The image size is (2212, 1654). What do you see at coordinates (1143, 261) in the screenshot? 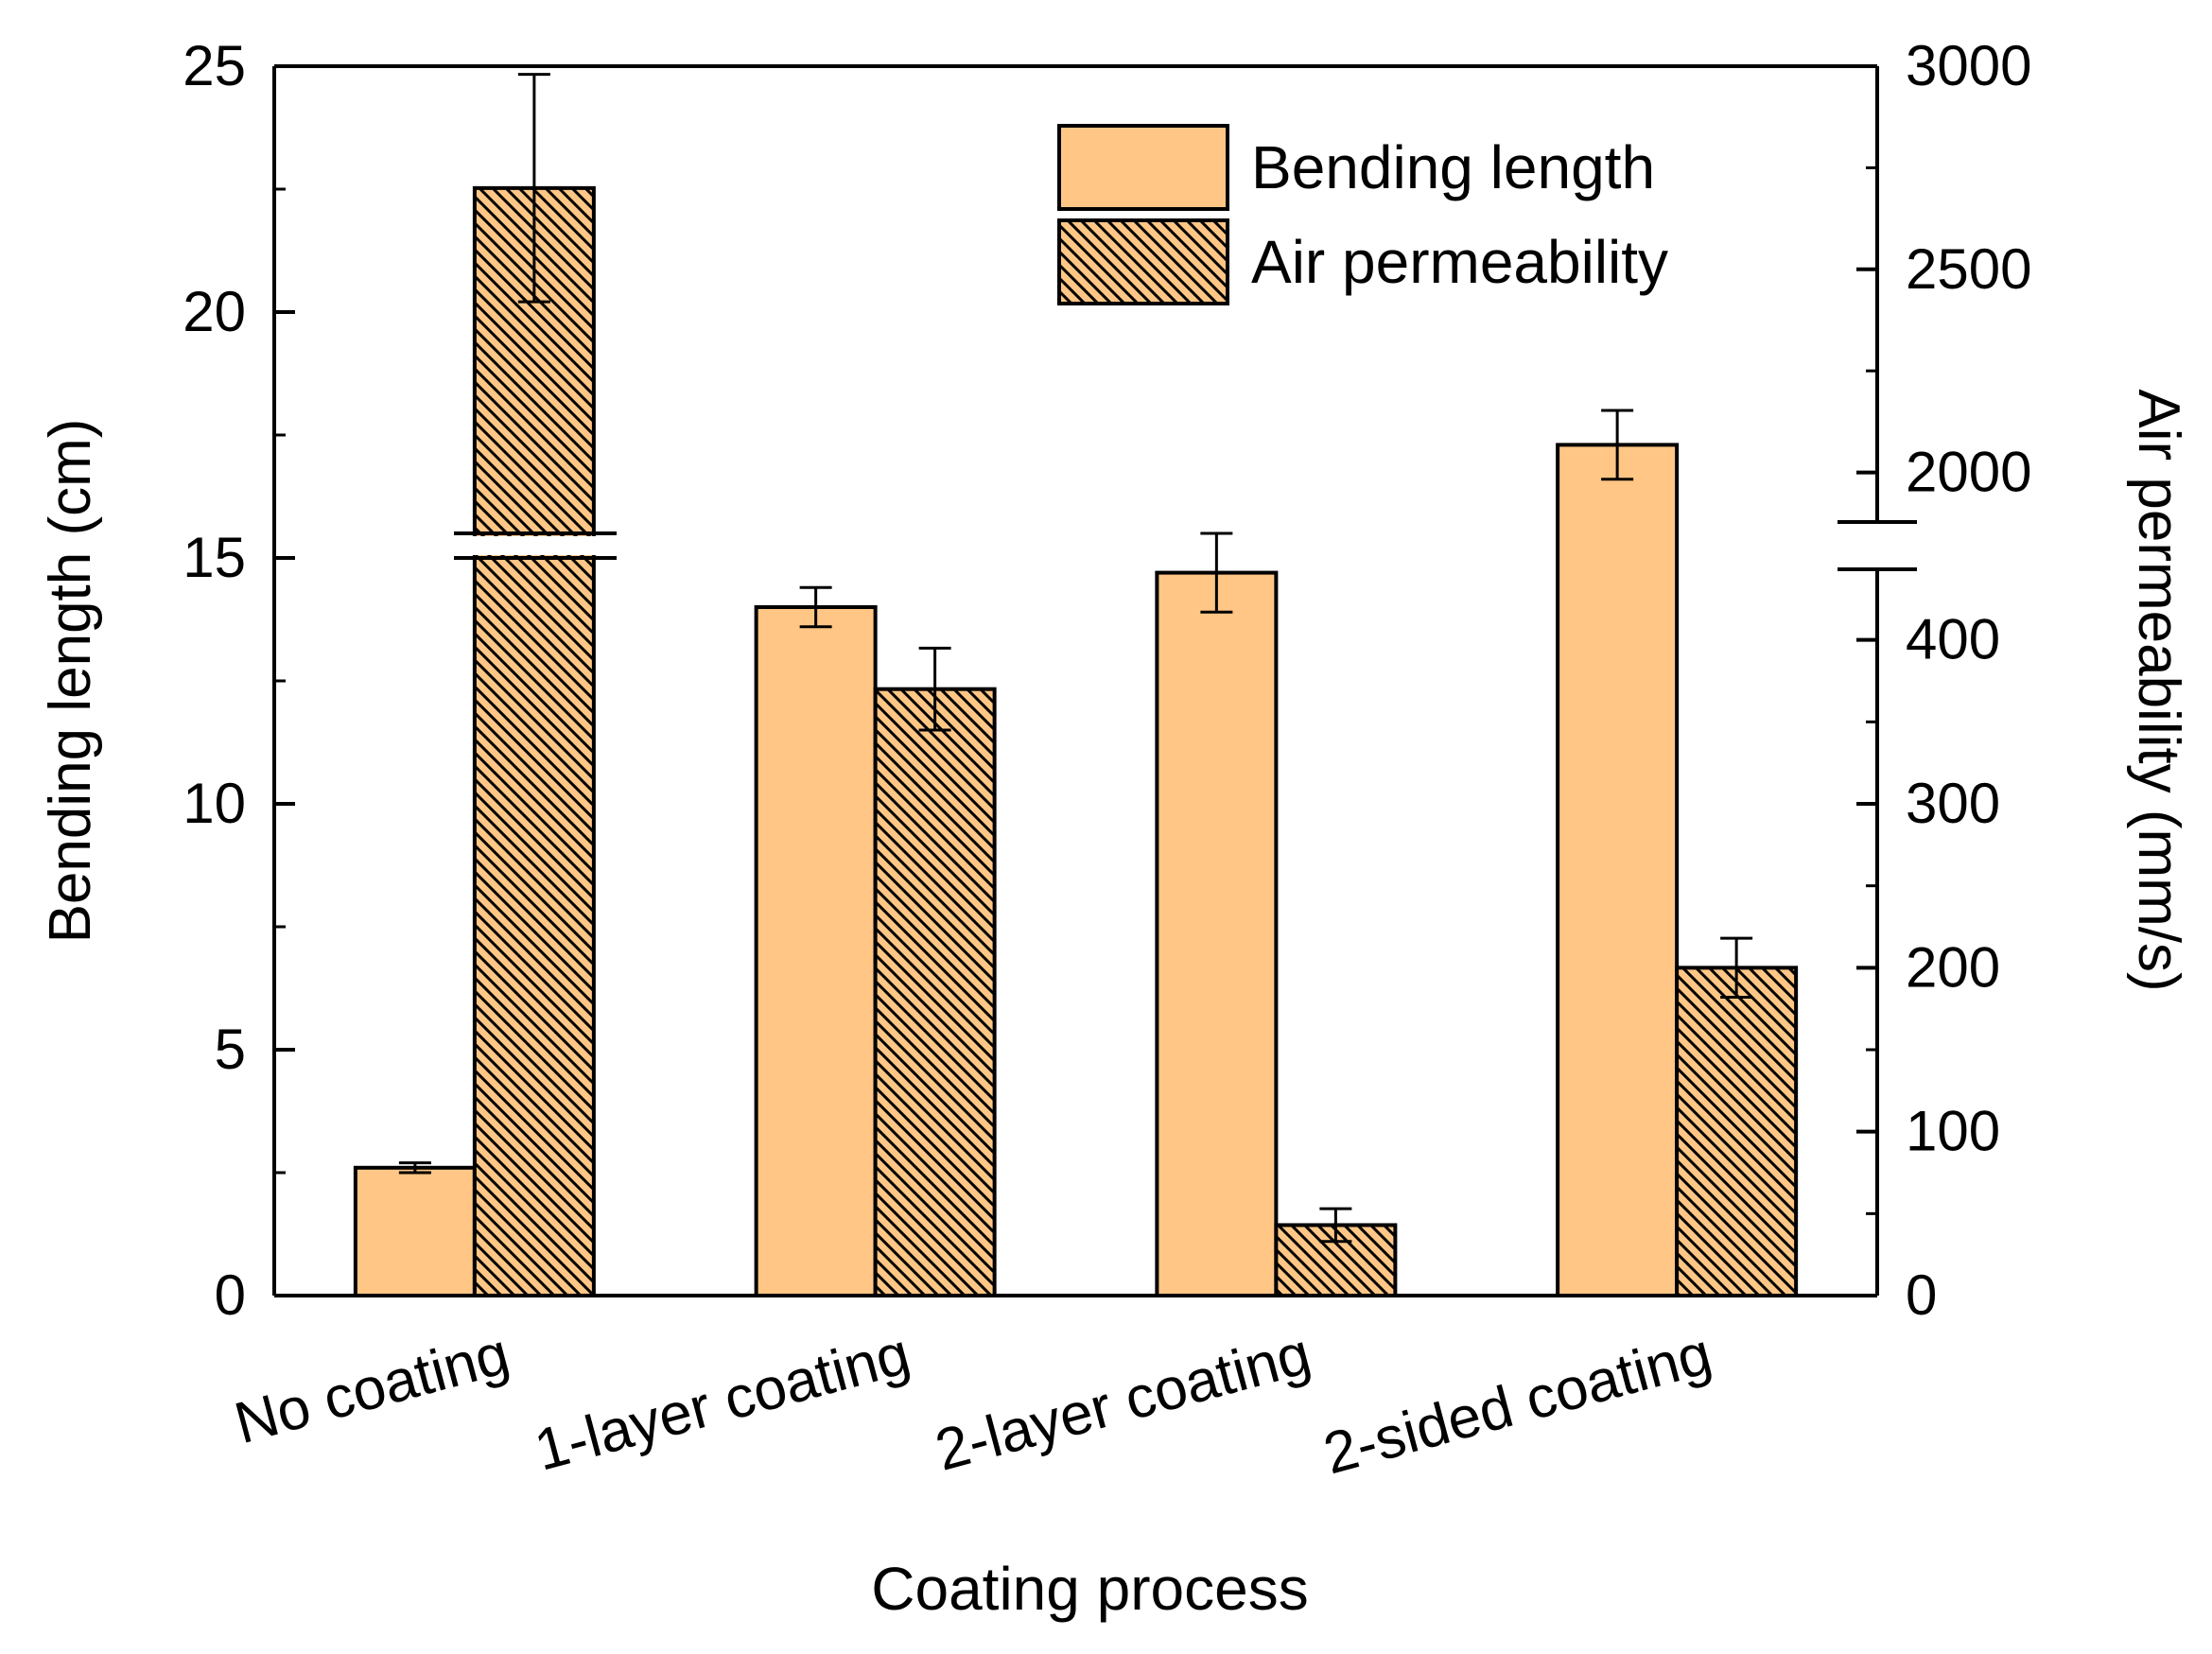
I see `legend-swatch-air-permeability` at bounding box center [1143, 261].